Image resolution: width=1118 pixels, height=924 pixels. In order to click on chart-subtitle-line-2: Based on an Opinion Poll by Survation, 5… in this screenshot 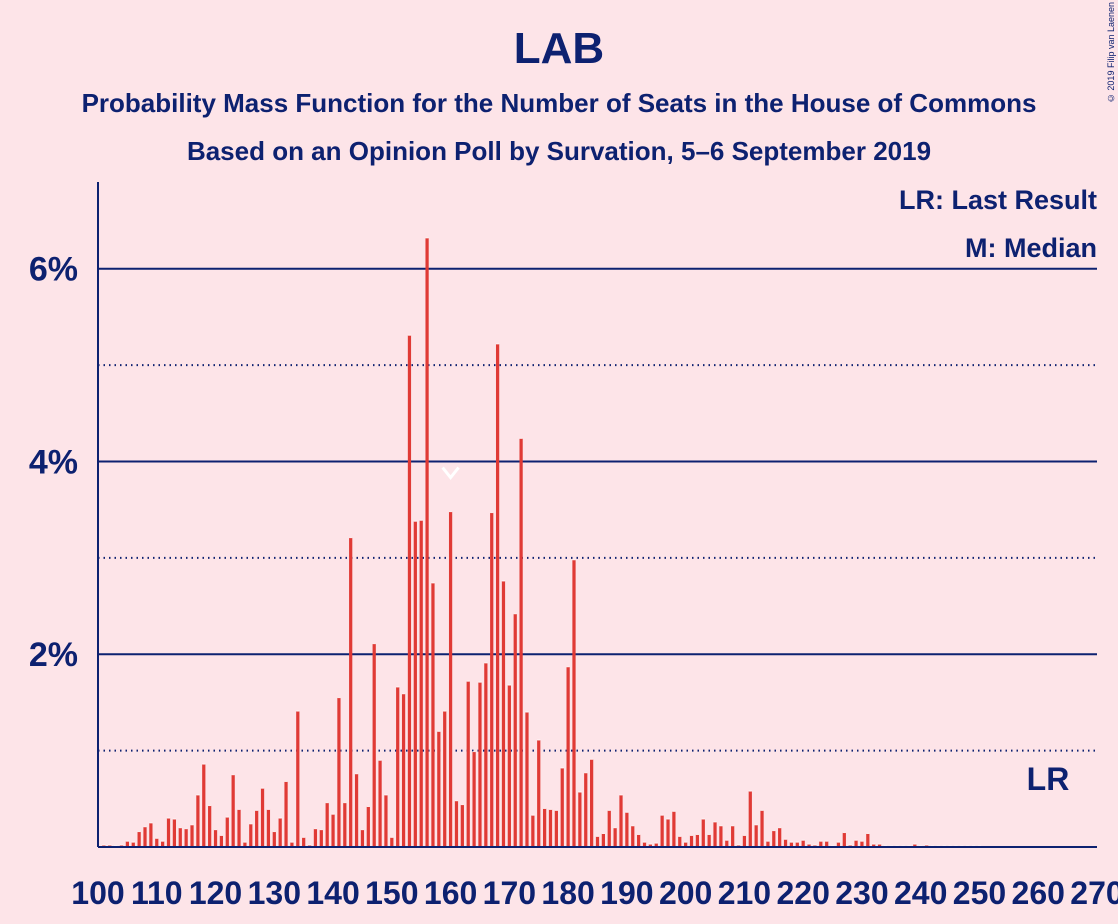, I will do `click(559, 151)`.